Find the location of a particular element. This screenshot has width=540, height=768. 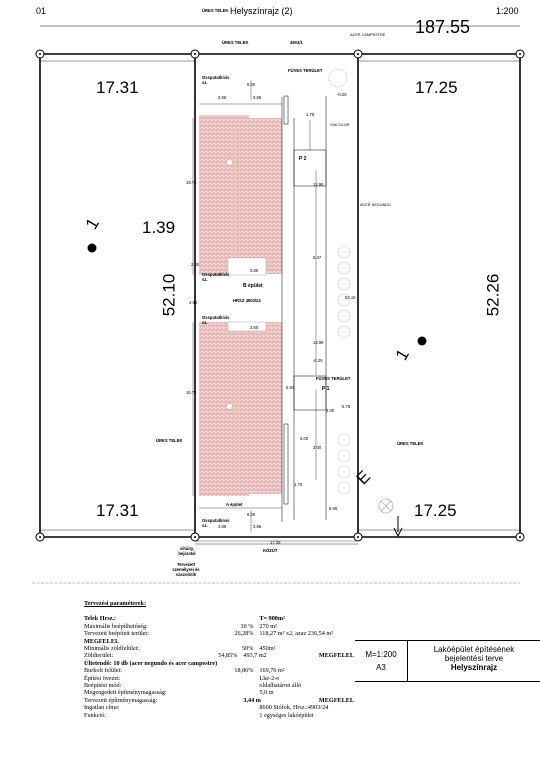

param-cell: 493,7 m2 is located at coordinates (255, 656).